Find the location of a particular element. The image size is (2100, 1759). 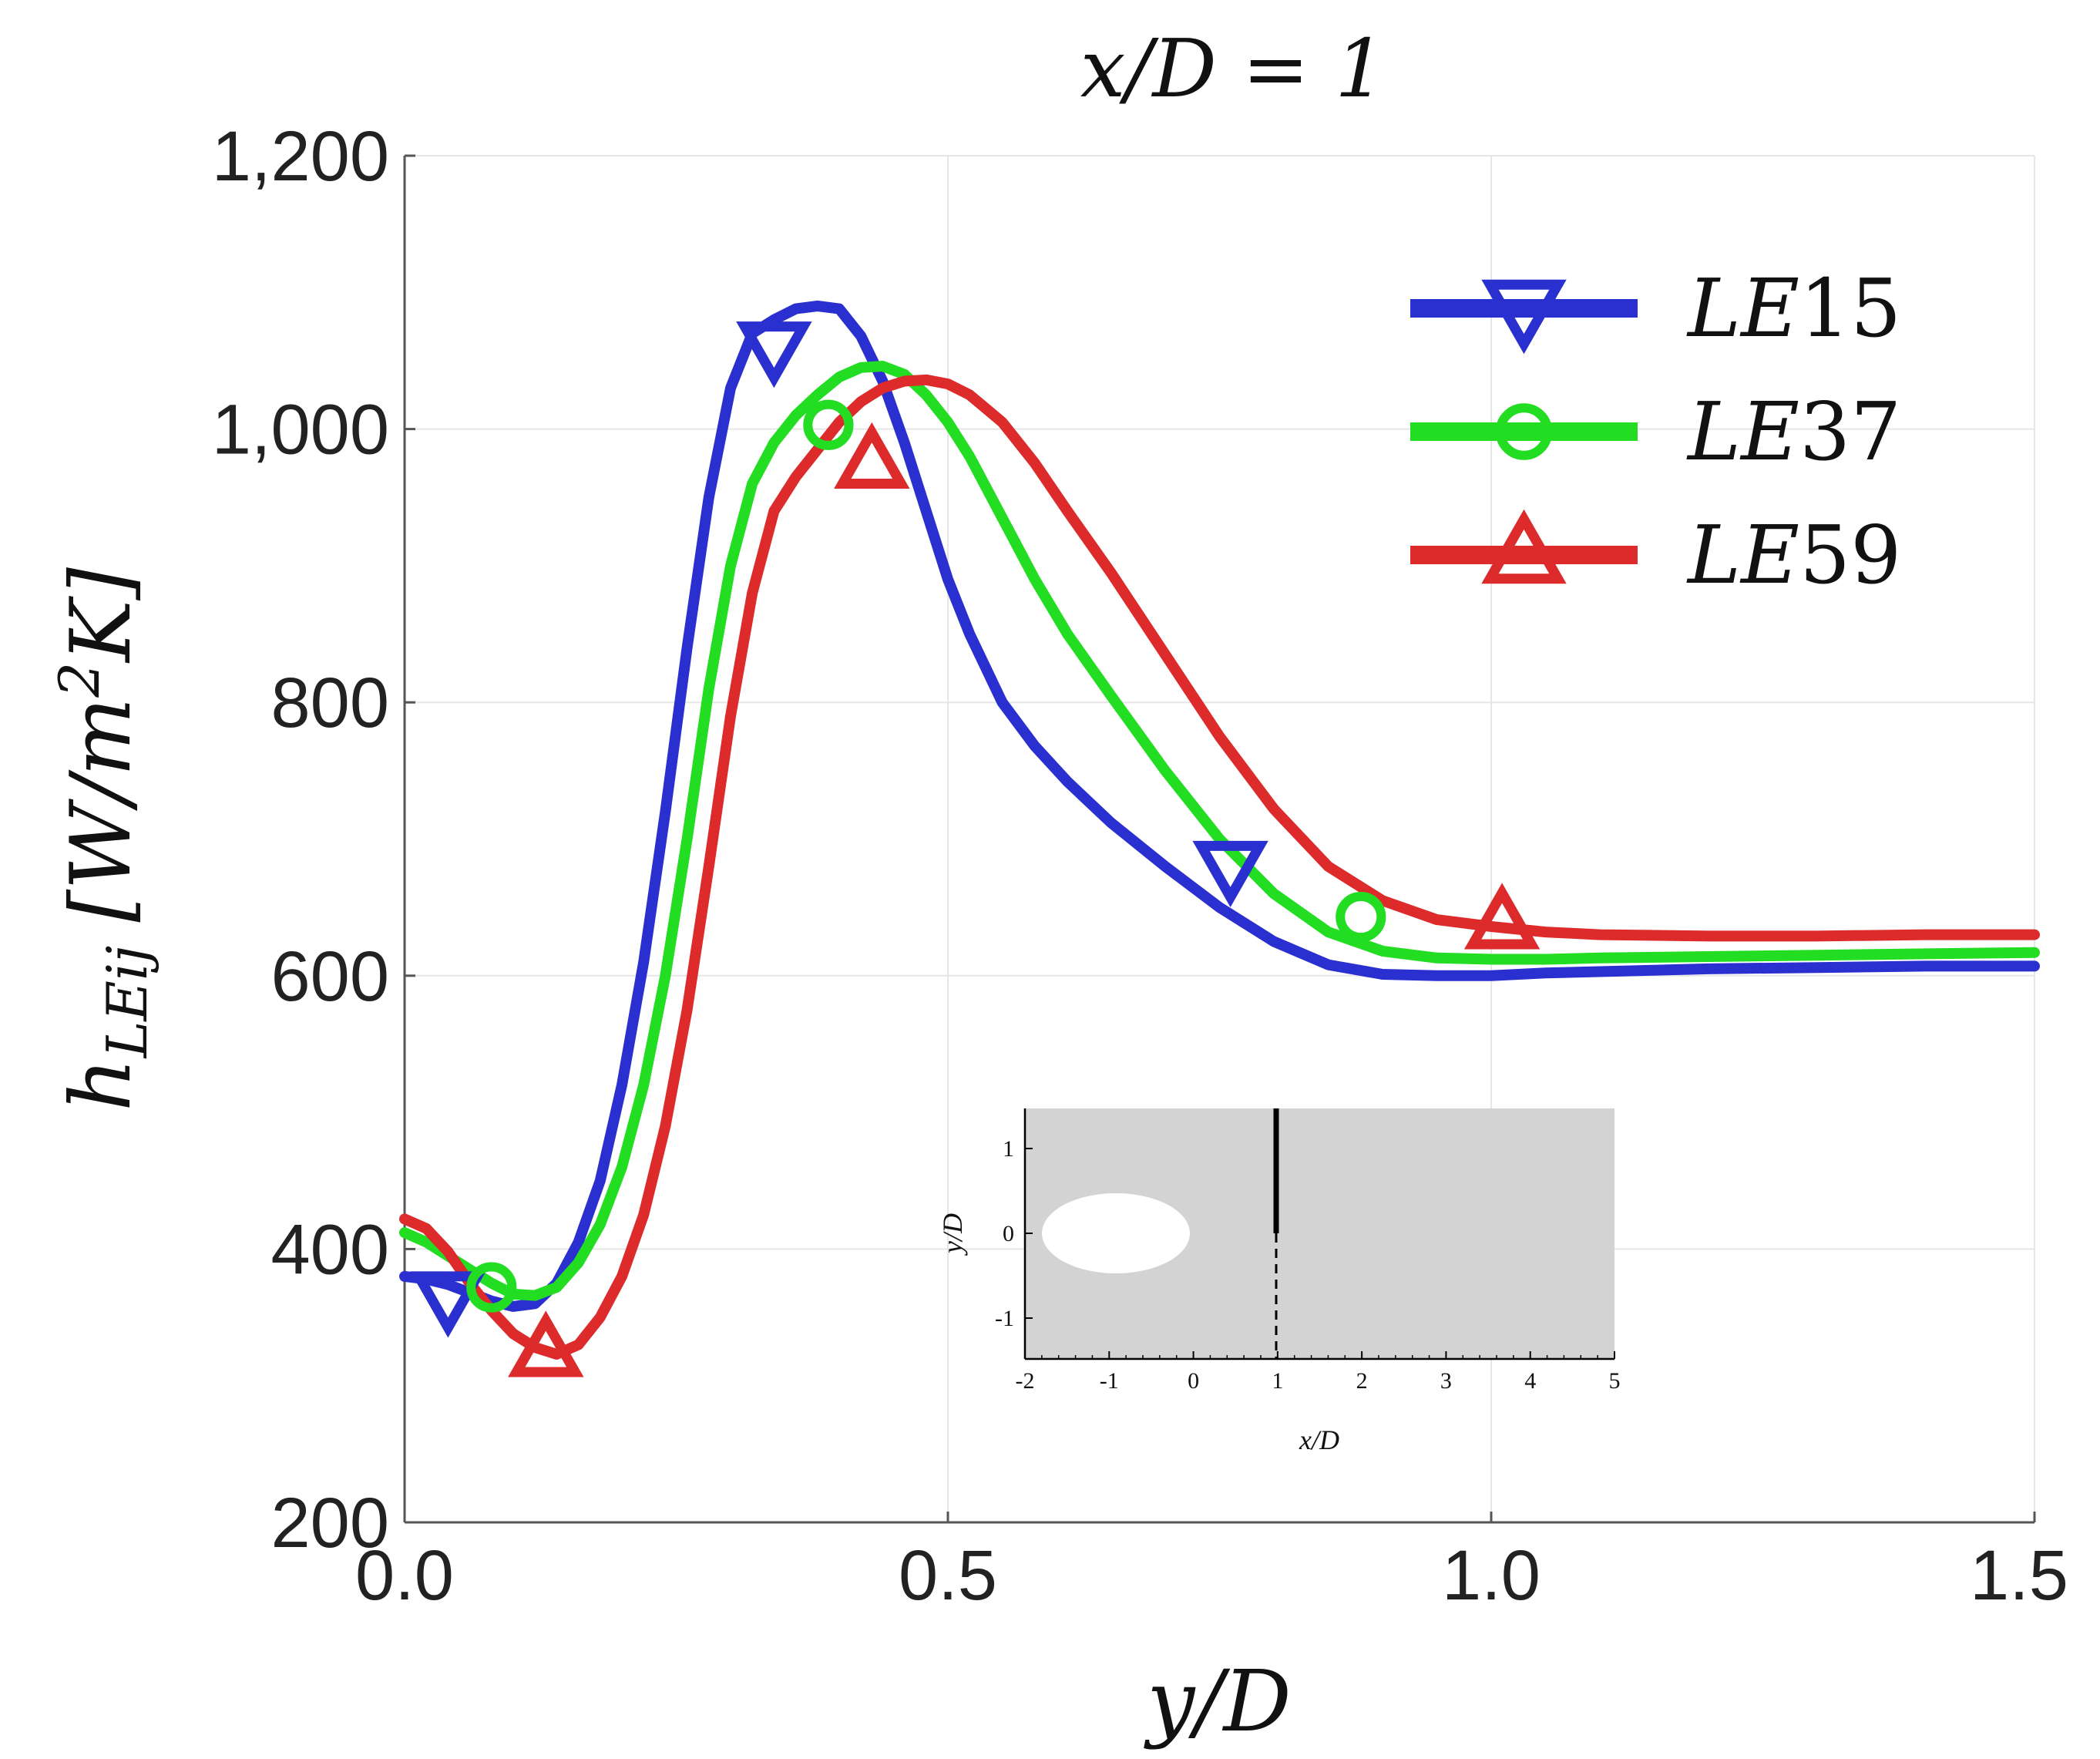

y-axis-label-units: [W/m is located at coordinates (102, 810).